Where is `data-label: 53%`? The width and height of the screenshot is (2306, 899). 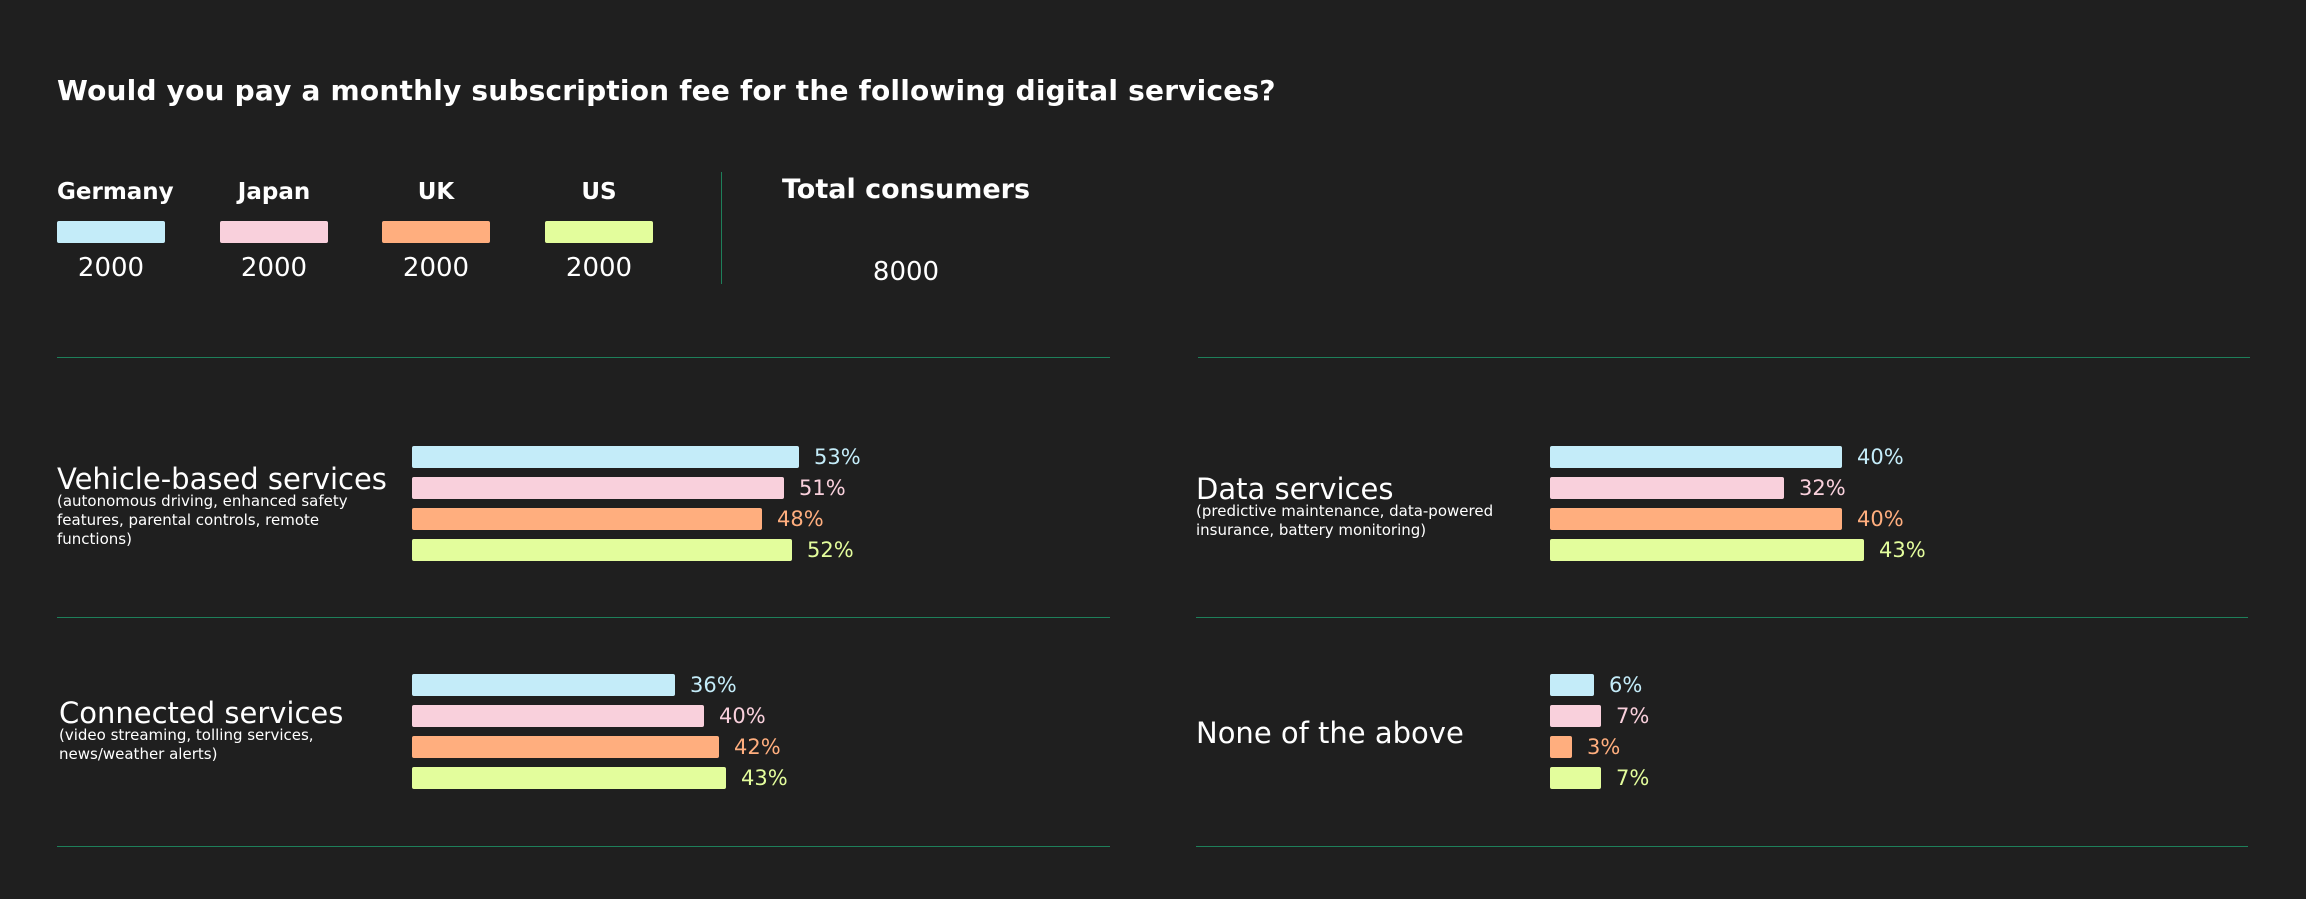 data-label: 53% is located at coordinates (837, 457).